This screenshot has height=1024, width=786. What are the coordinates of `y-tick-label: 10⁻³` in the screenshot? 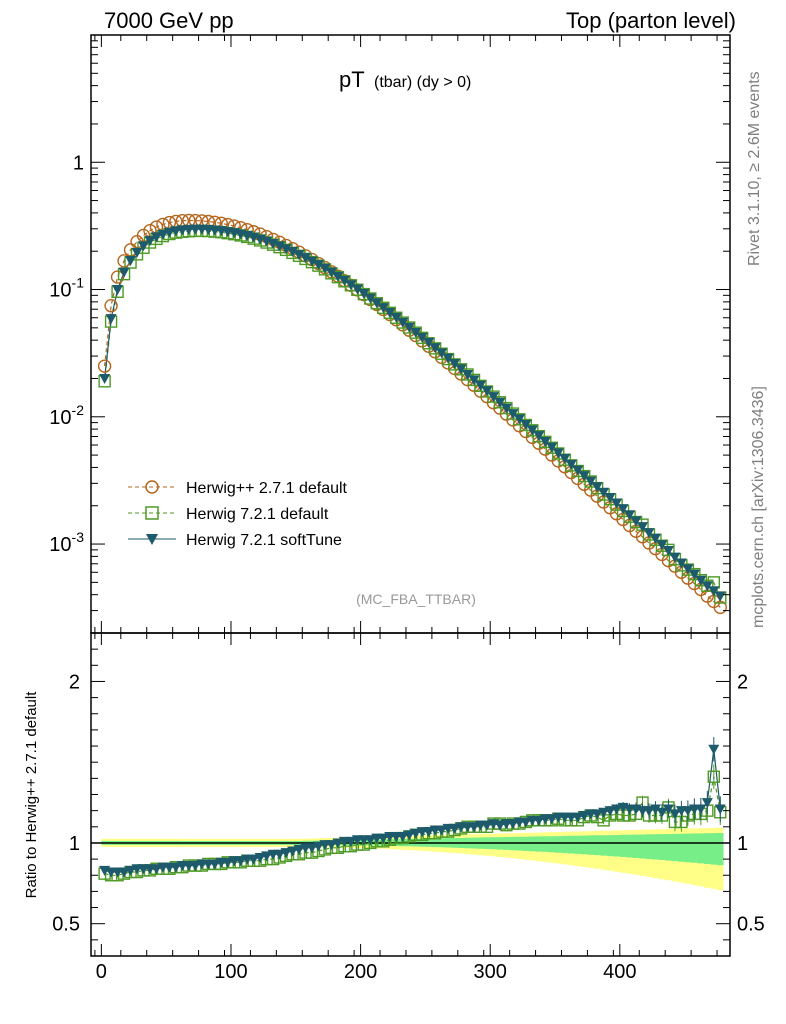 It's located at (66, 542).